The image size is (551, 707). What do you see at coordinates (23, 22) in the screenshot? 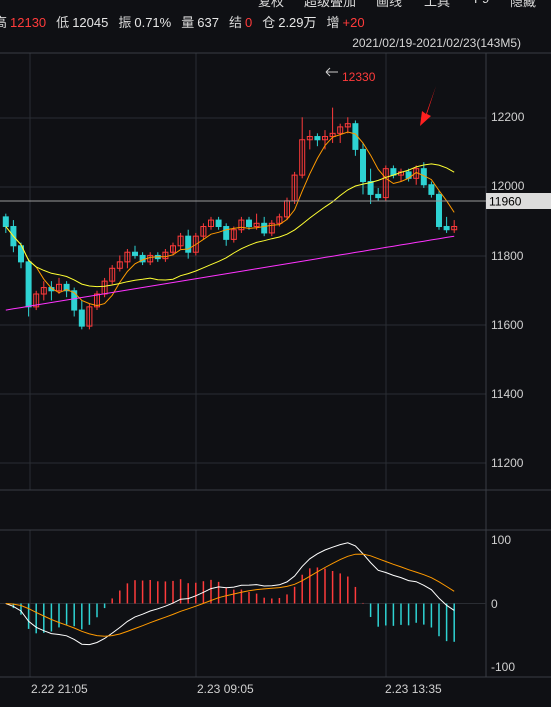
I see `stat-high: 高 12130` at bounding box center [23, 22].